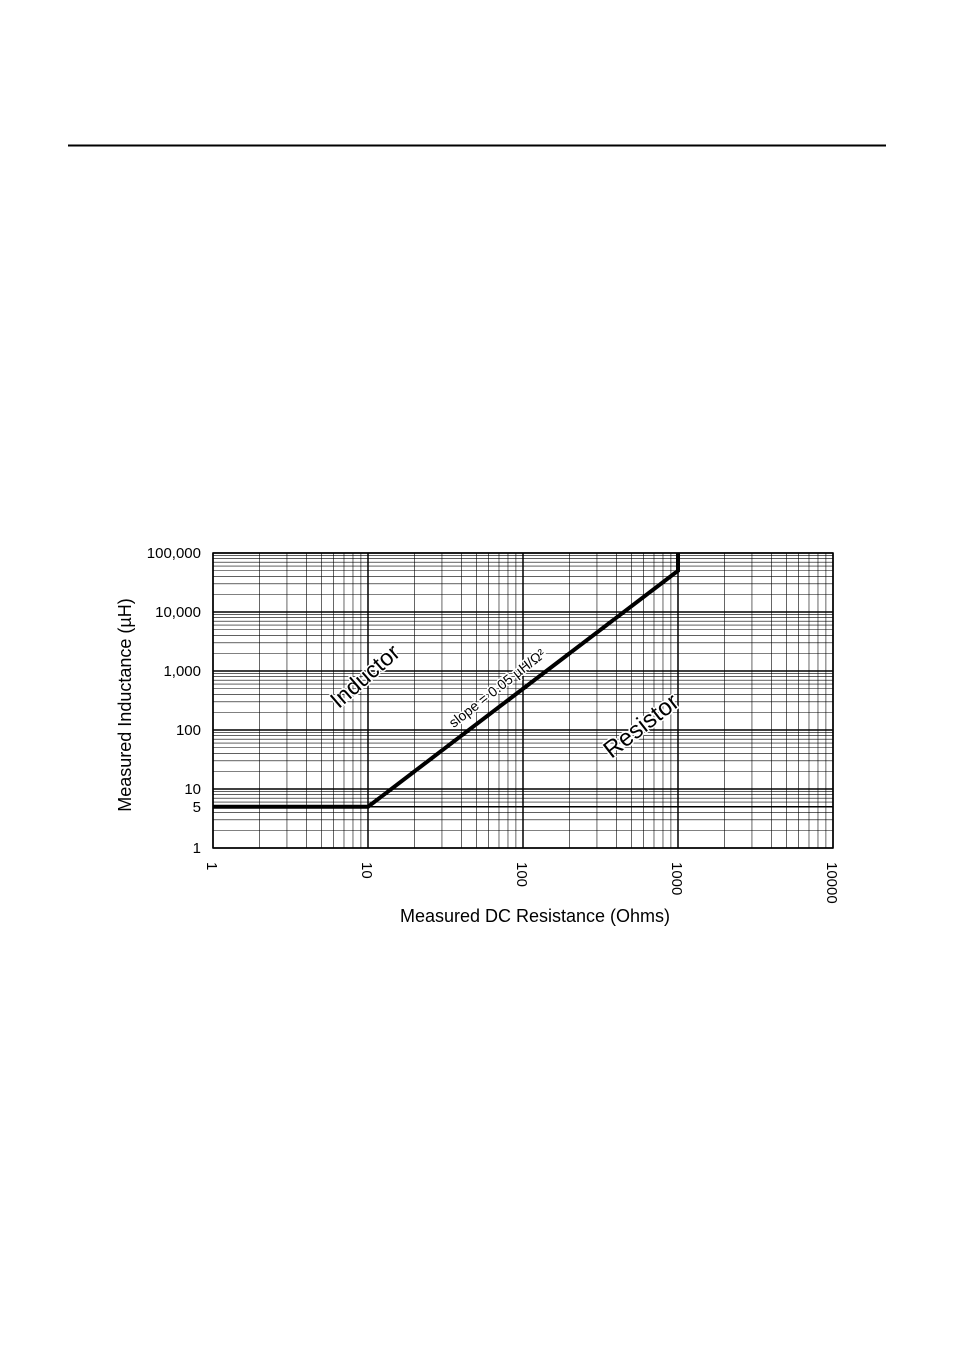  Describe the element at coordinates (174, 553) in the screenshot. I see `y-tick-label: 100,000` at that location.